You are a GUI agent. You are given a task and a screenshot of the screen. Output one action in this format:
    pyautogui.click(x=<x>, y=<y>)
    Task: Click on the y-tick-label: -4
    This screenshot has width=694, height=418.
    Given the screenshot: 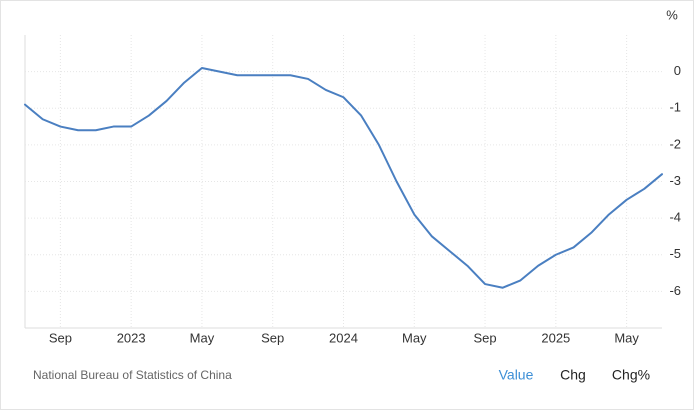 What is the action you would take?
    pyautogui.click(x=675, y=217)
    